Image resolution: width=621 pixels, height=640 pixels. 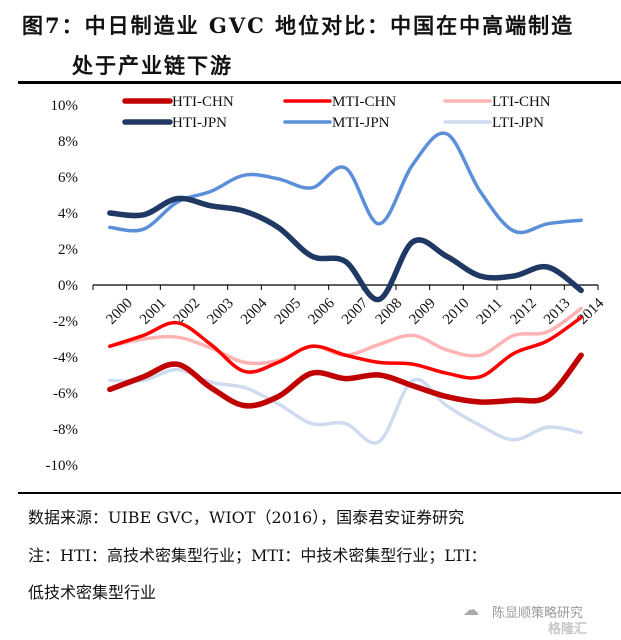 What do you see at coordinates (65, 358) in the screenshot?
I see `y-tick-label: -4%` at bounding box center [65, 358].